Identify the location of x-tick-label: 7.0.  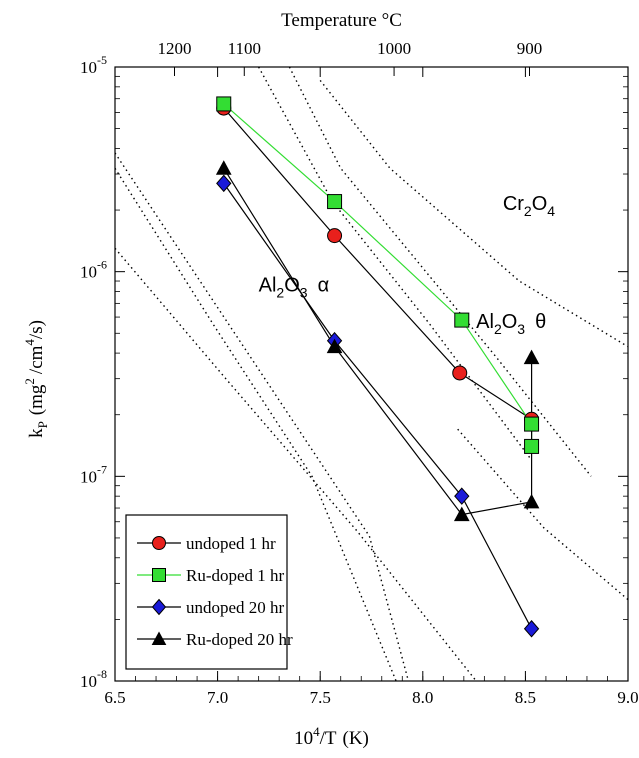
(217, 697).